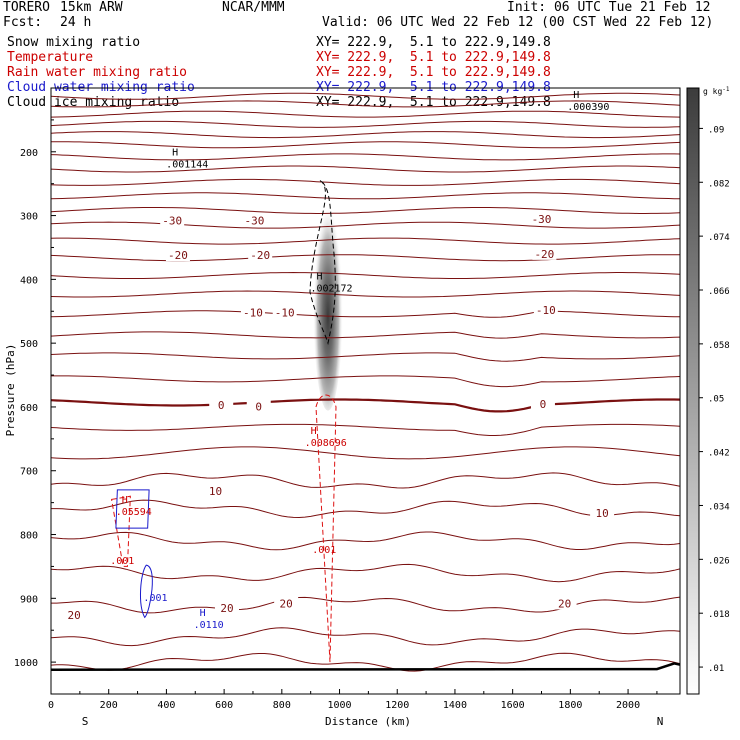  What do you see at coordinates (716, 130) in the screenshot?
I see `colorbar-tick-label: .09` at bounding box center [716, 130].